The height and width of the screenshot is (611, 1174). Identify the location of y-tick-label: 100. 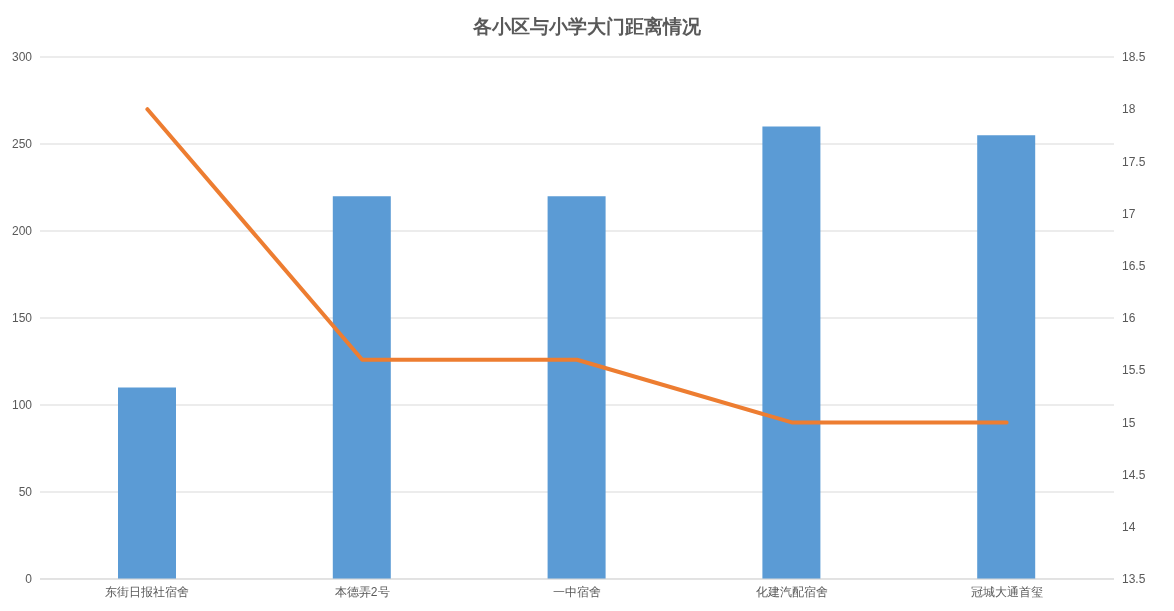
(22, 405).